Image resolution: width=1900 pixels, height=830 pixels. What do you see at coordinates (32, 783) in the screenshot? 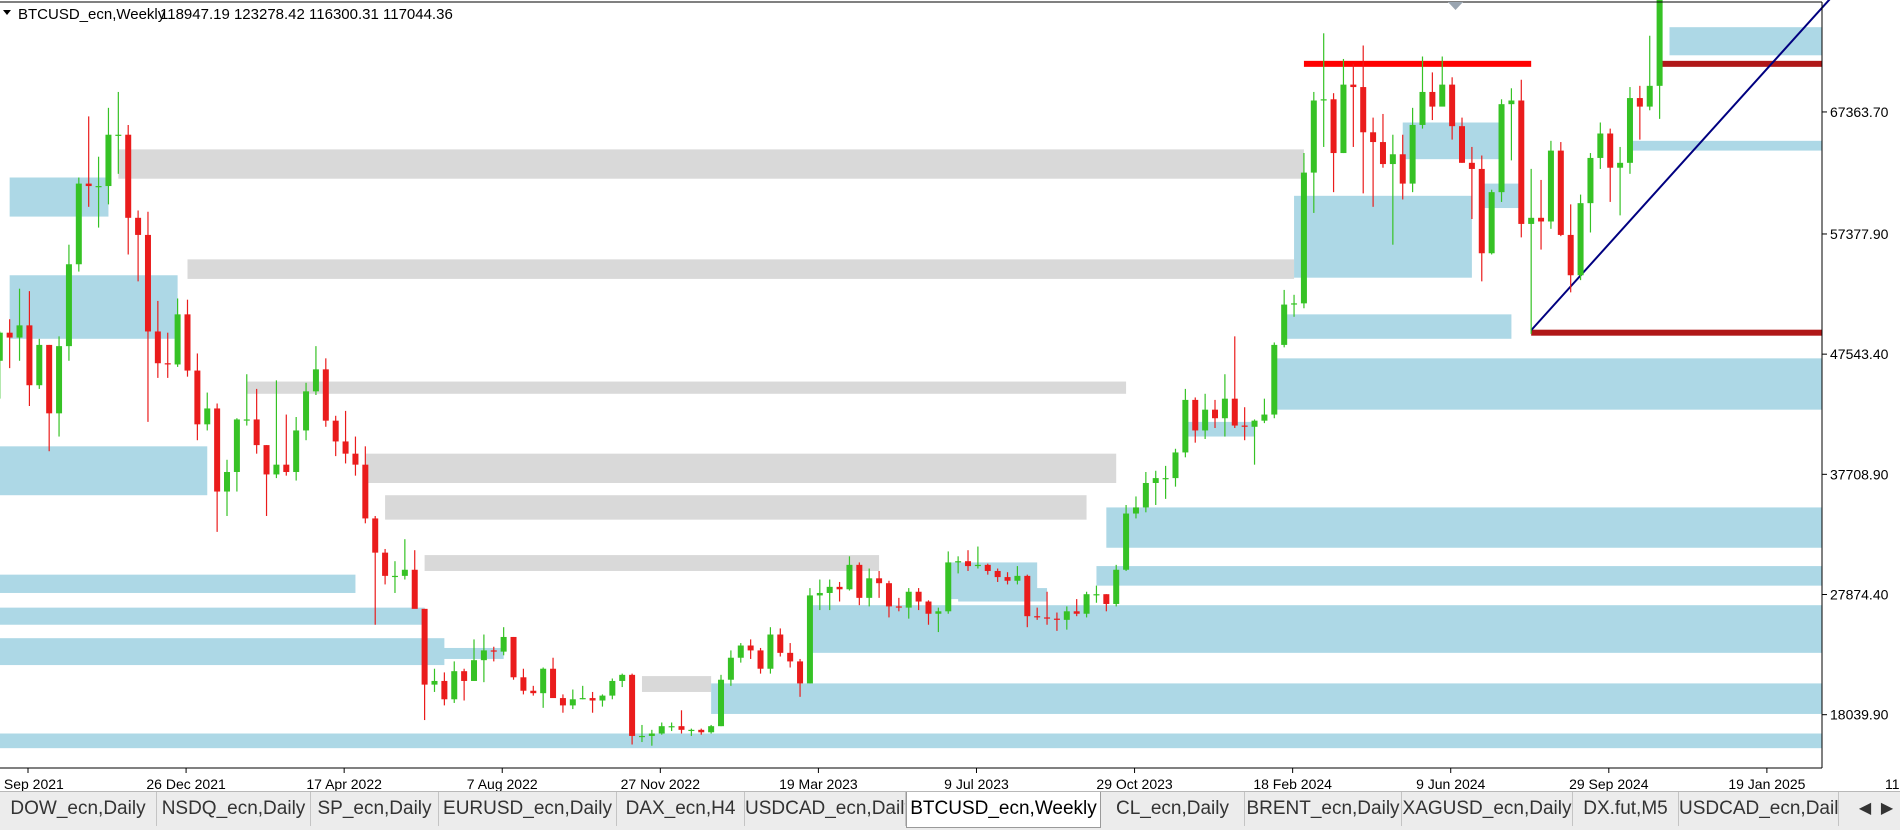
I see `x-tick-label: 5 Sep 2021` at bounding box center [32, 783].